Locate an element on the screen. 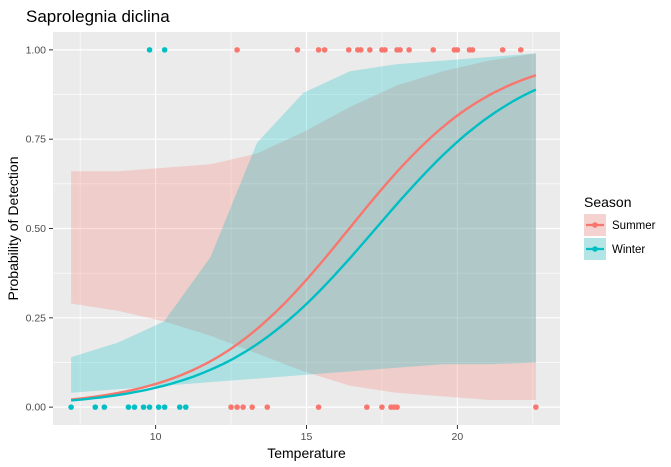 Image resolution: width=671 pixels, height=467 pixels. y-tick-label: 0.50 is located at coordinates (36, 229).